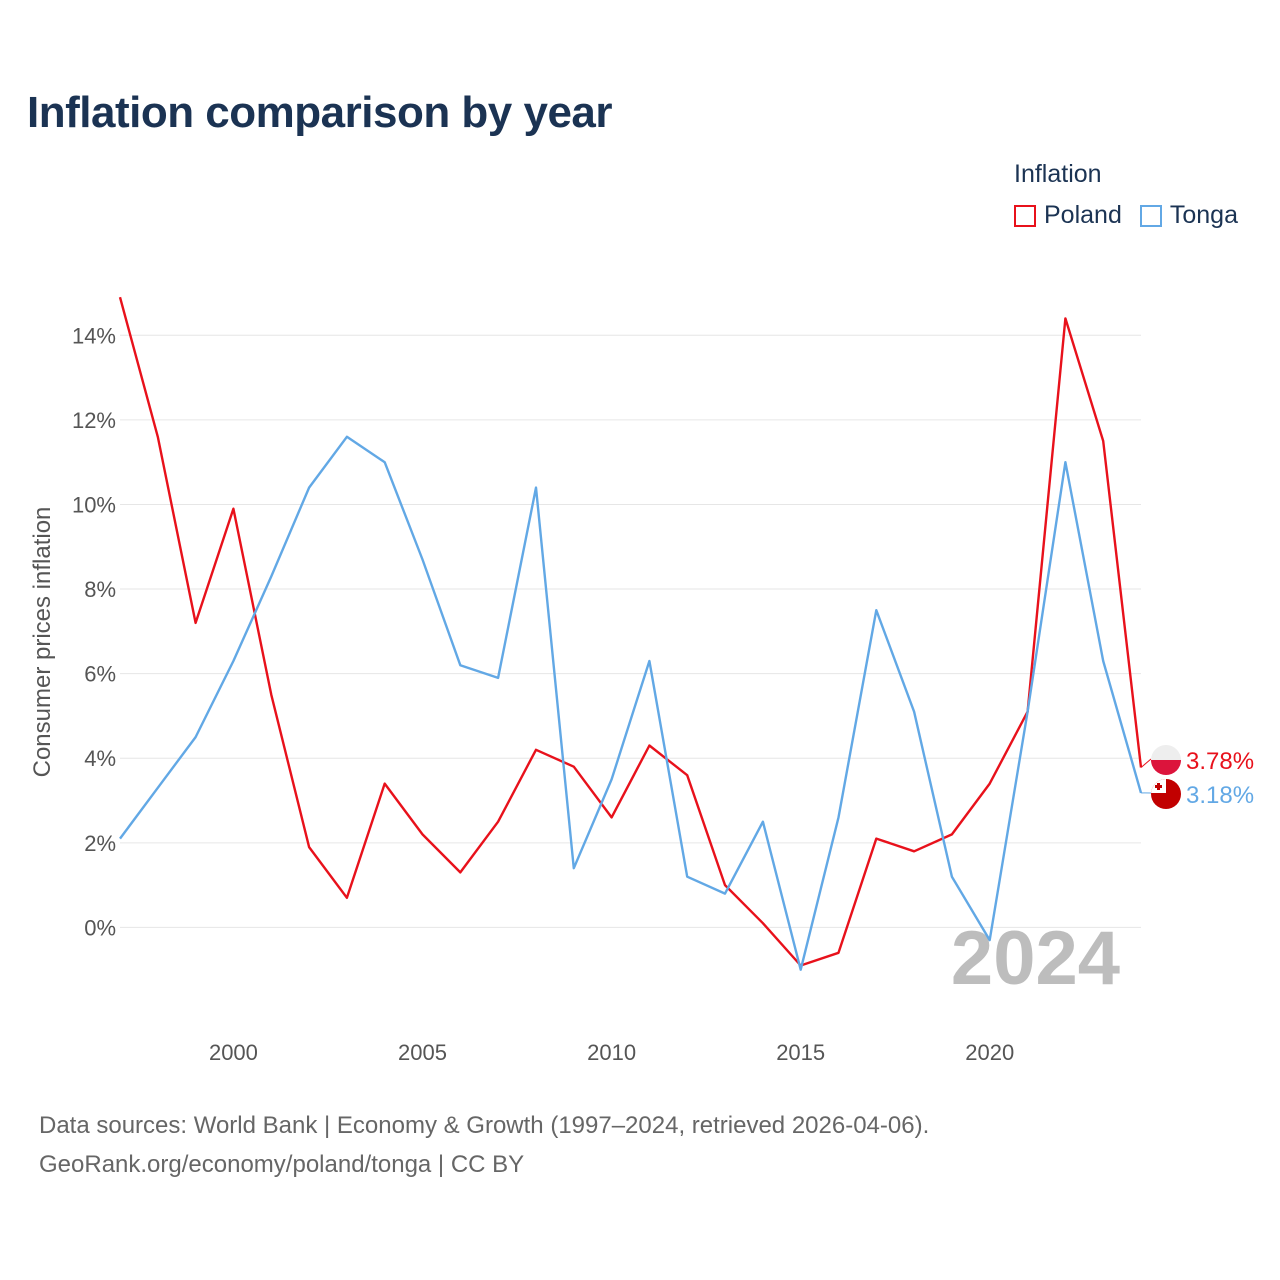  I want to click on legend-label-tonga: Tonga, so click(1203, 215).